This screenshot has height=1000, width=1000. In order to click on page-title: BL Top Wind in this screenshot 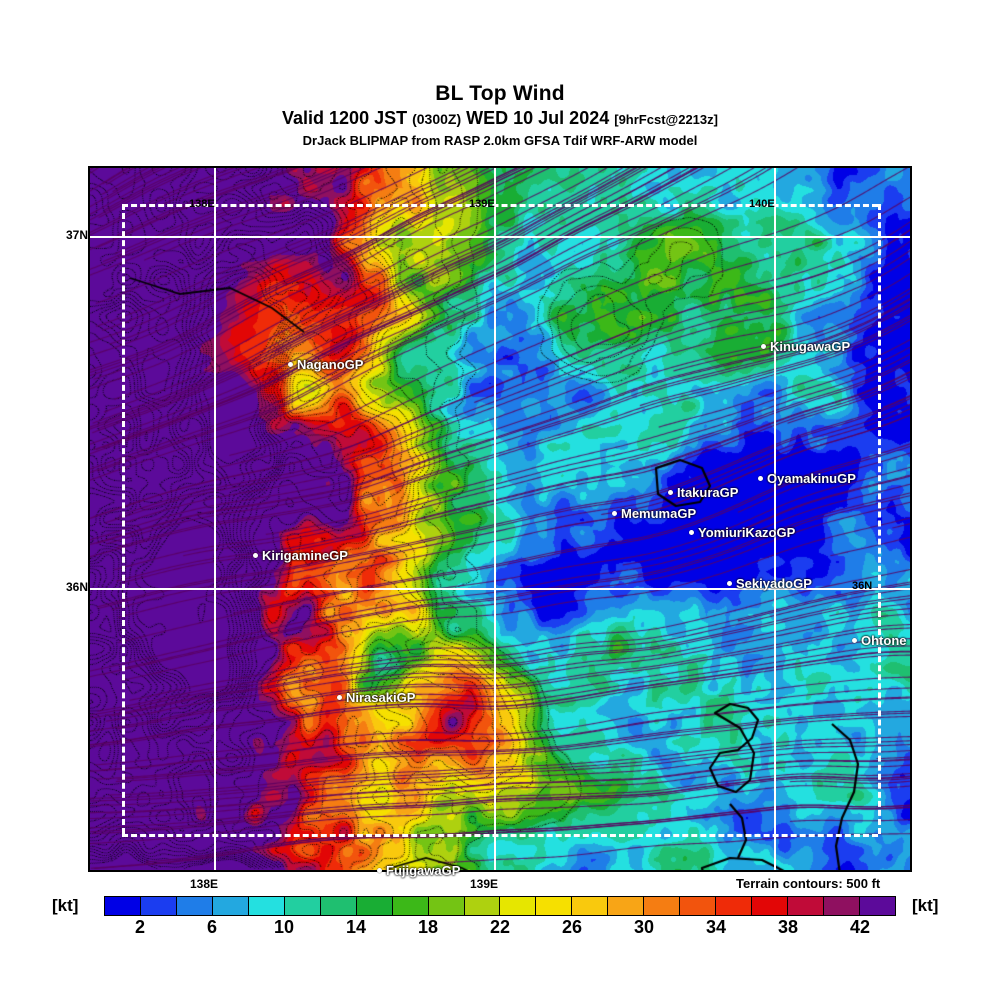, I will do `click(500, 93)`.